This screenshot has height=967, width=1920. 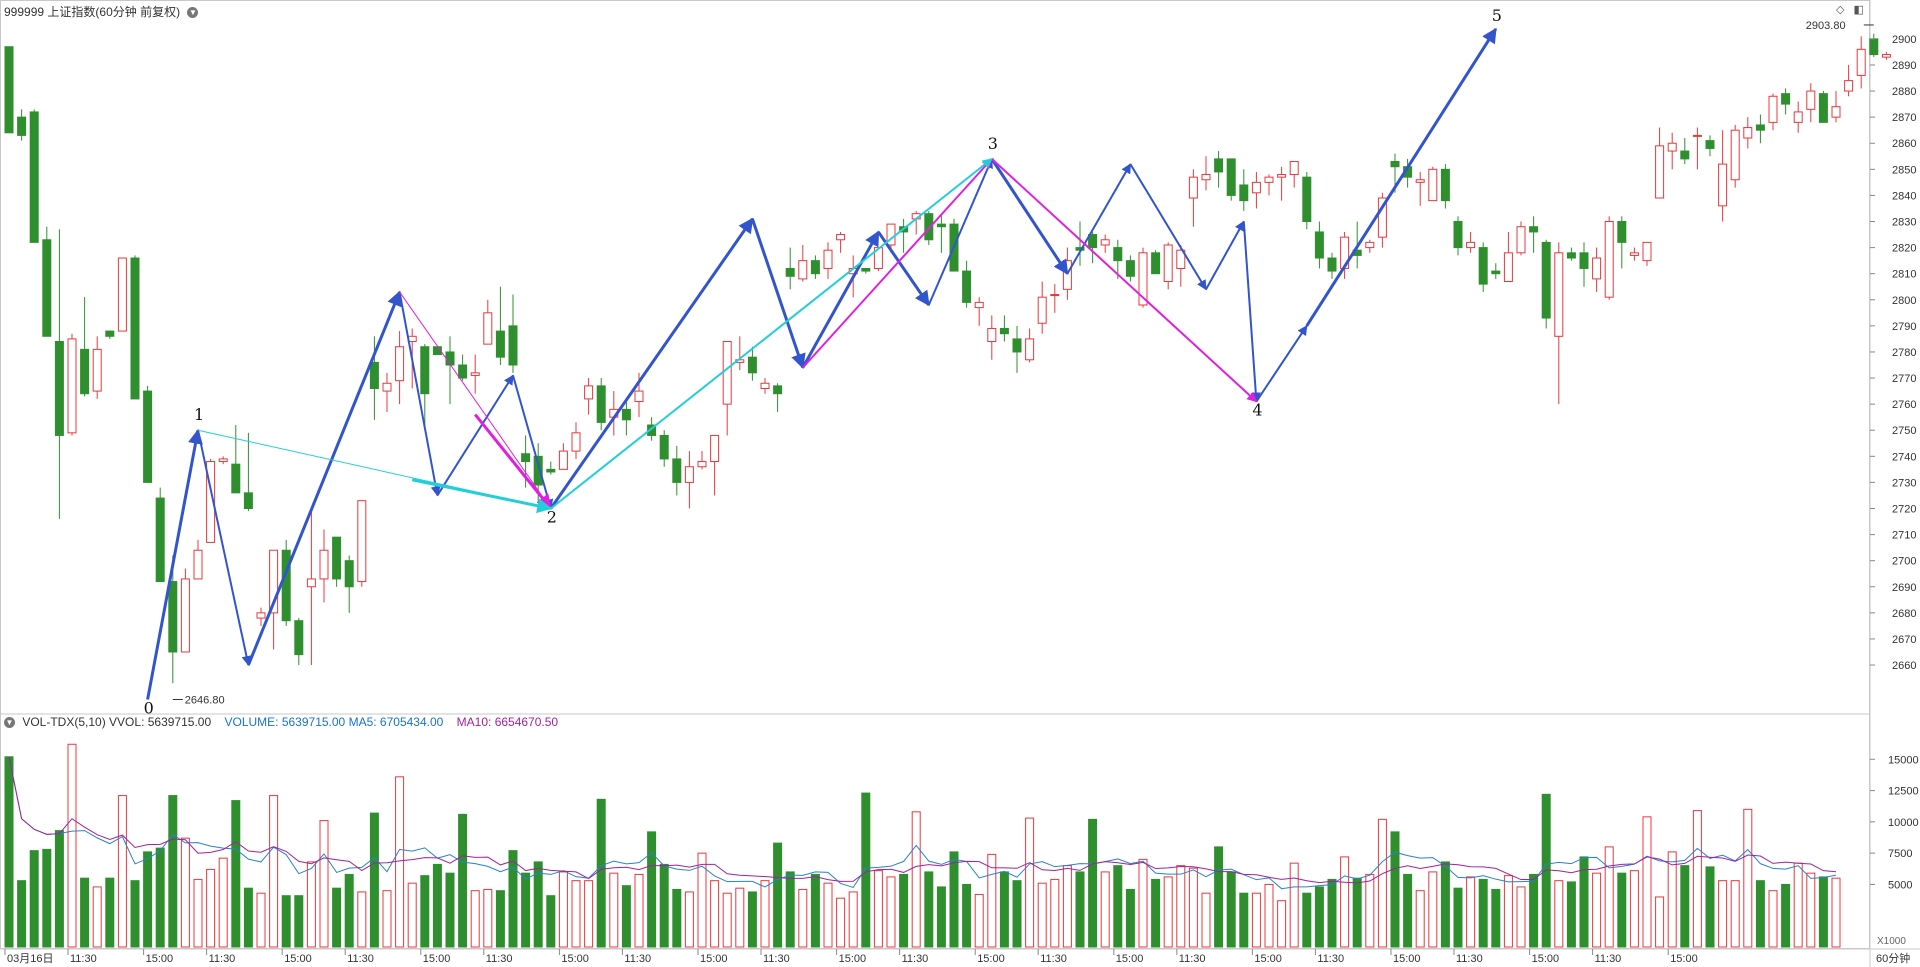 I want to click on volume-tick-label: 12500, so click(x=1903, y=792).